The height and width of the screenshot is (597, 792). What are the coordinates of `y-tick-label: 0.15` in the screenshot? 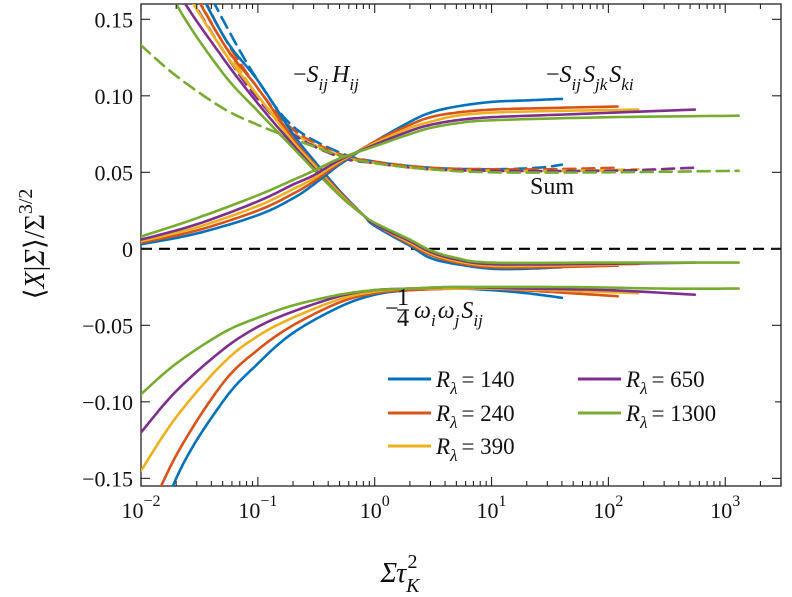 It's located at (114, 19).